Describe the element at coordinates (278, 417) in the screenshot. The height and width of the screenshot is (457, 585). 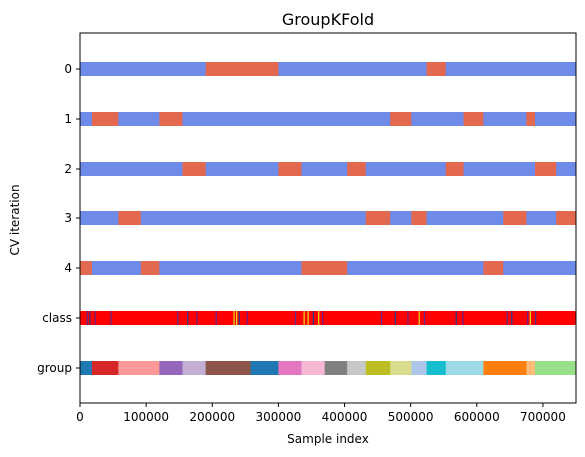
I see `x-tick-label: 300000` at that location.